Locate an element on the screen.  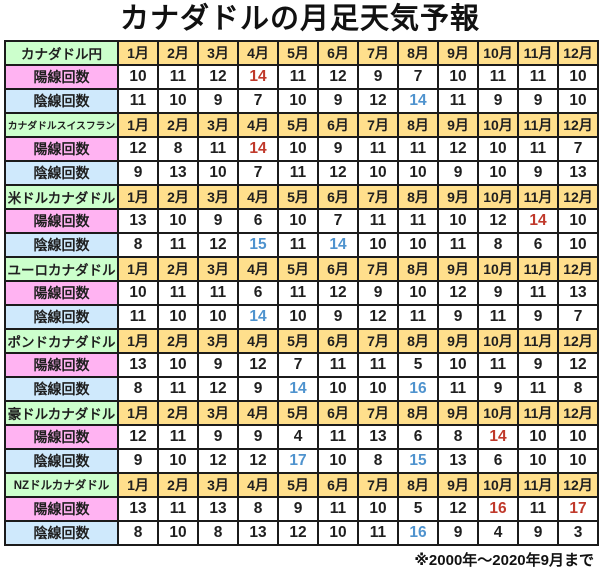
bear-count-row: 陰線回数 11 10 10 14 10 9 12 11 9 11 9 7 is located at coordinates (301, 317).